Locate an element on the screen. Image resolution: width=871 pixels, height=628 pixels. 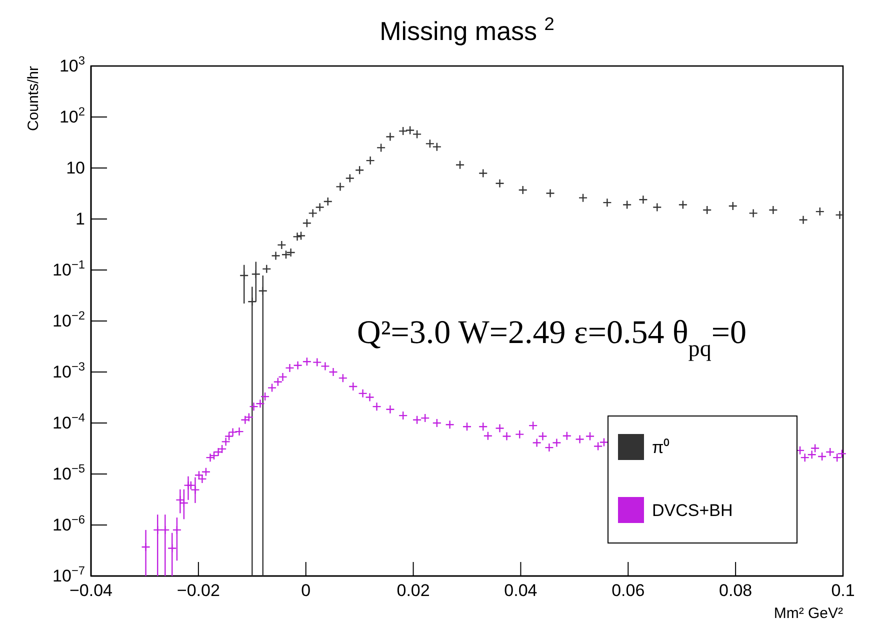
y-tick-label: 1 is located at coordinates (80, 218).